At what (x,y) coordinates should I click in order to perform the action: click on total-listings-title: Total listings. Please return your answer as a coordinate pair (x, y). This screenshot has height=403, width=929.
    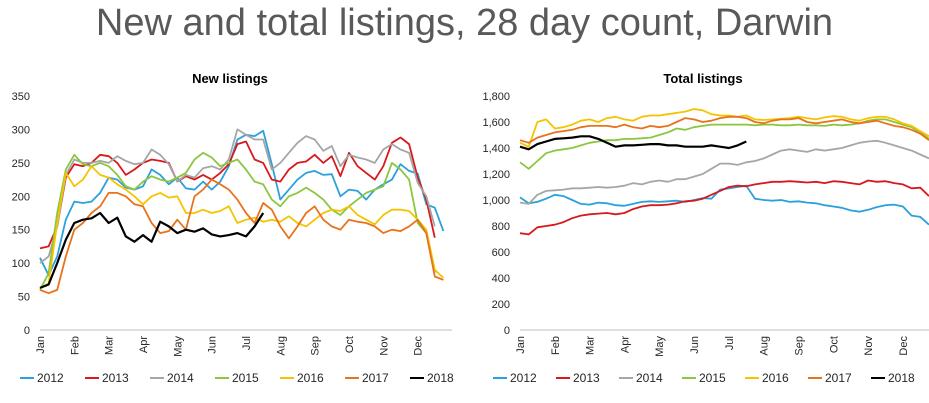
    Looking at the image, I should click on (702, 78).